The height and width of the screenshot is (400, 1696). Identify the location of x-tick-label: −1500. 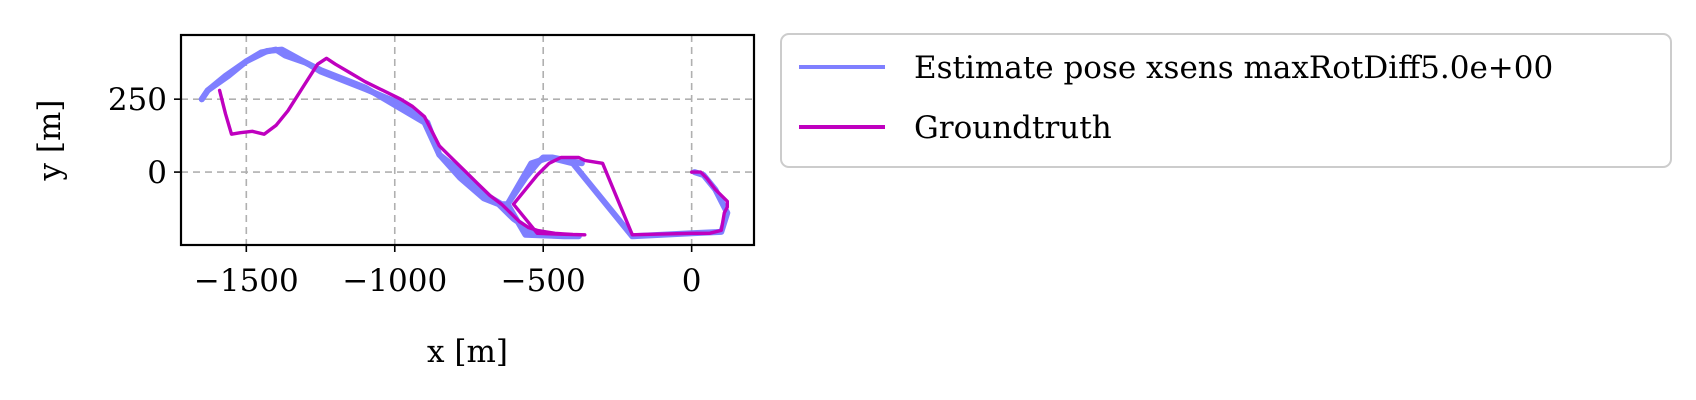
(246, 281).